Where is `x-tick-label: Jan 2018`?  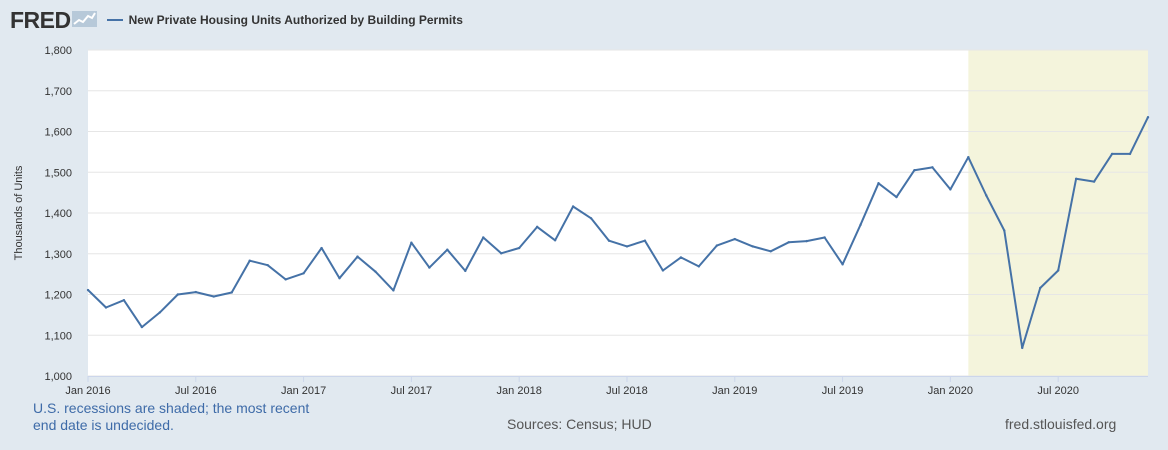 x-tick-label: Jan 2018 is located at coordinates (519, 391).